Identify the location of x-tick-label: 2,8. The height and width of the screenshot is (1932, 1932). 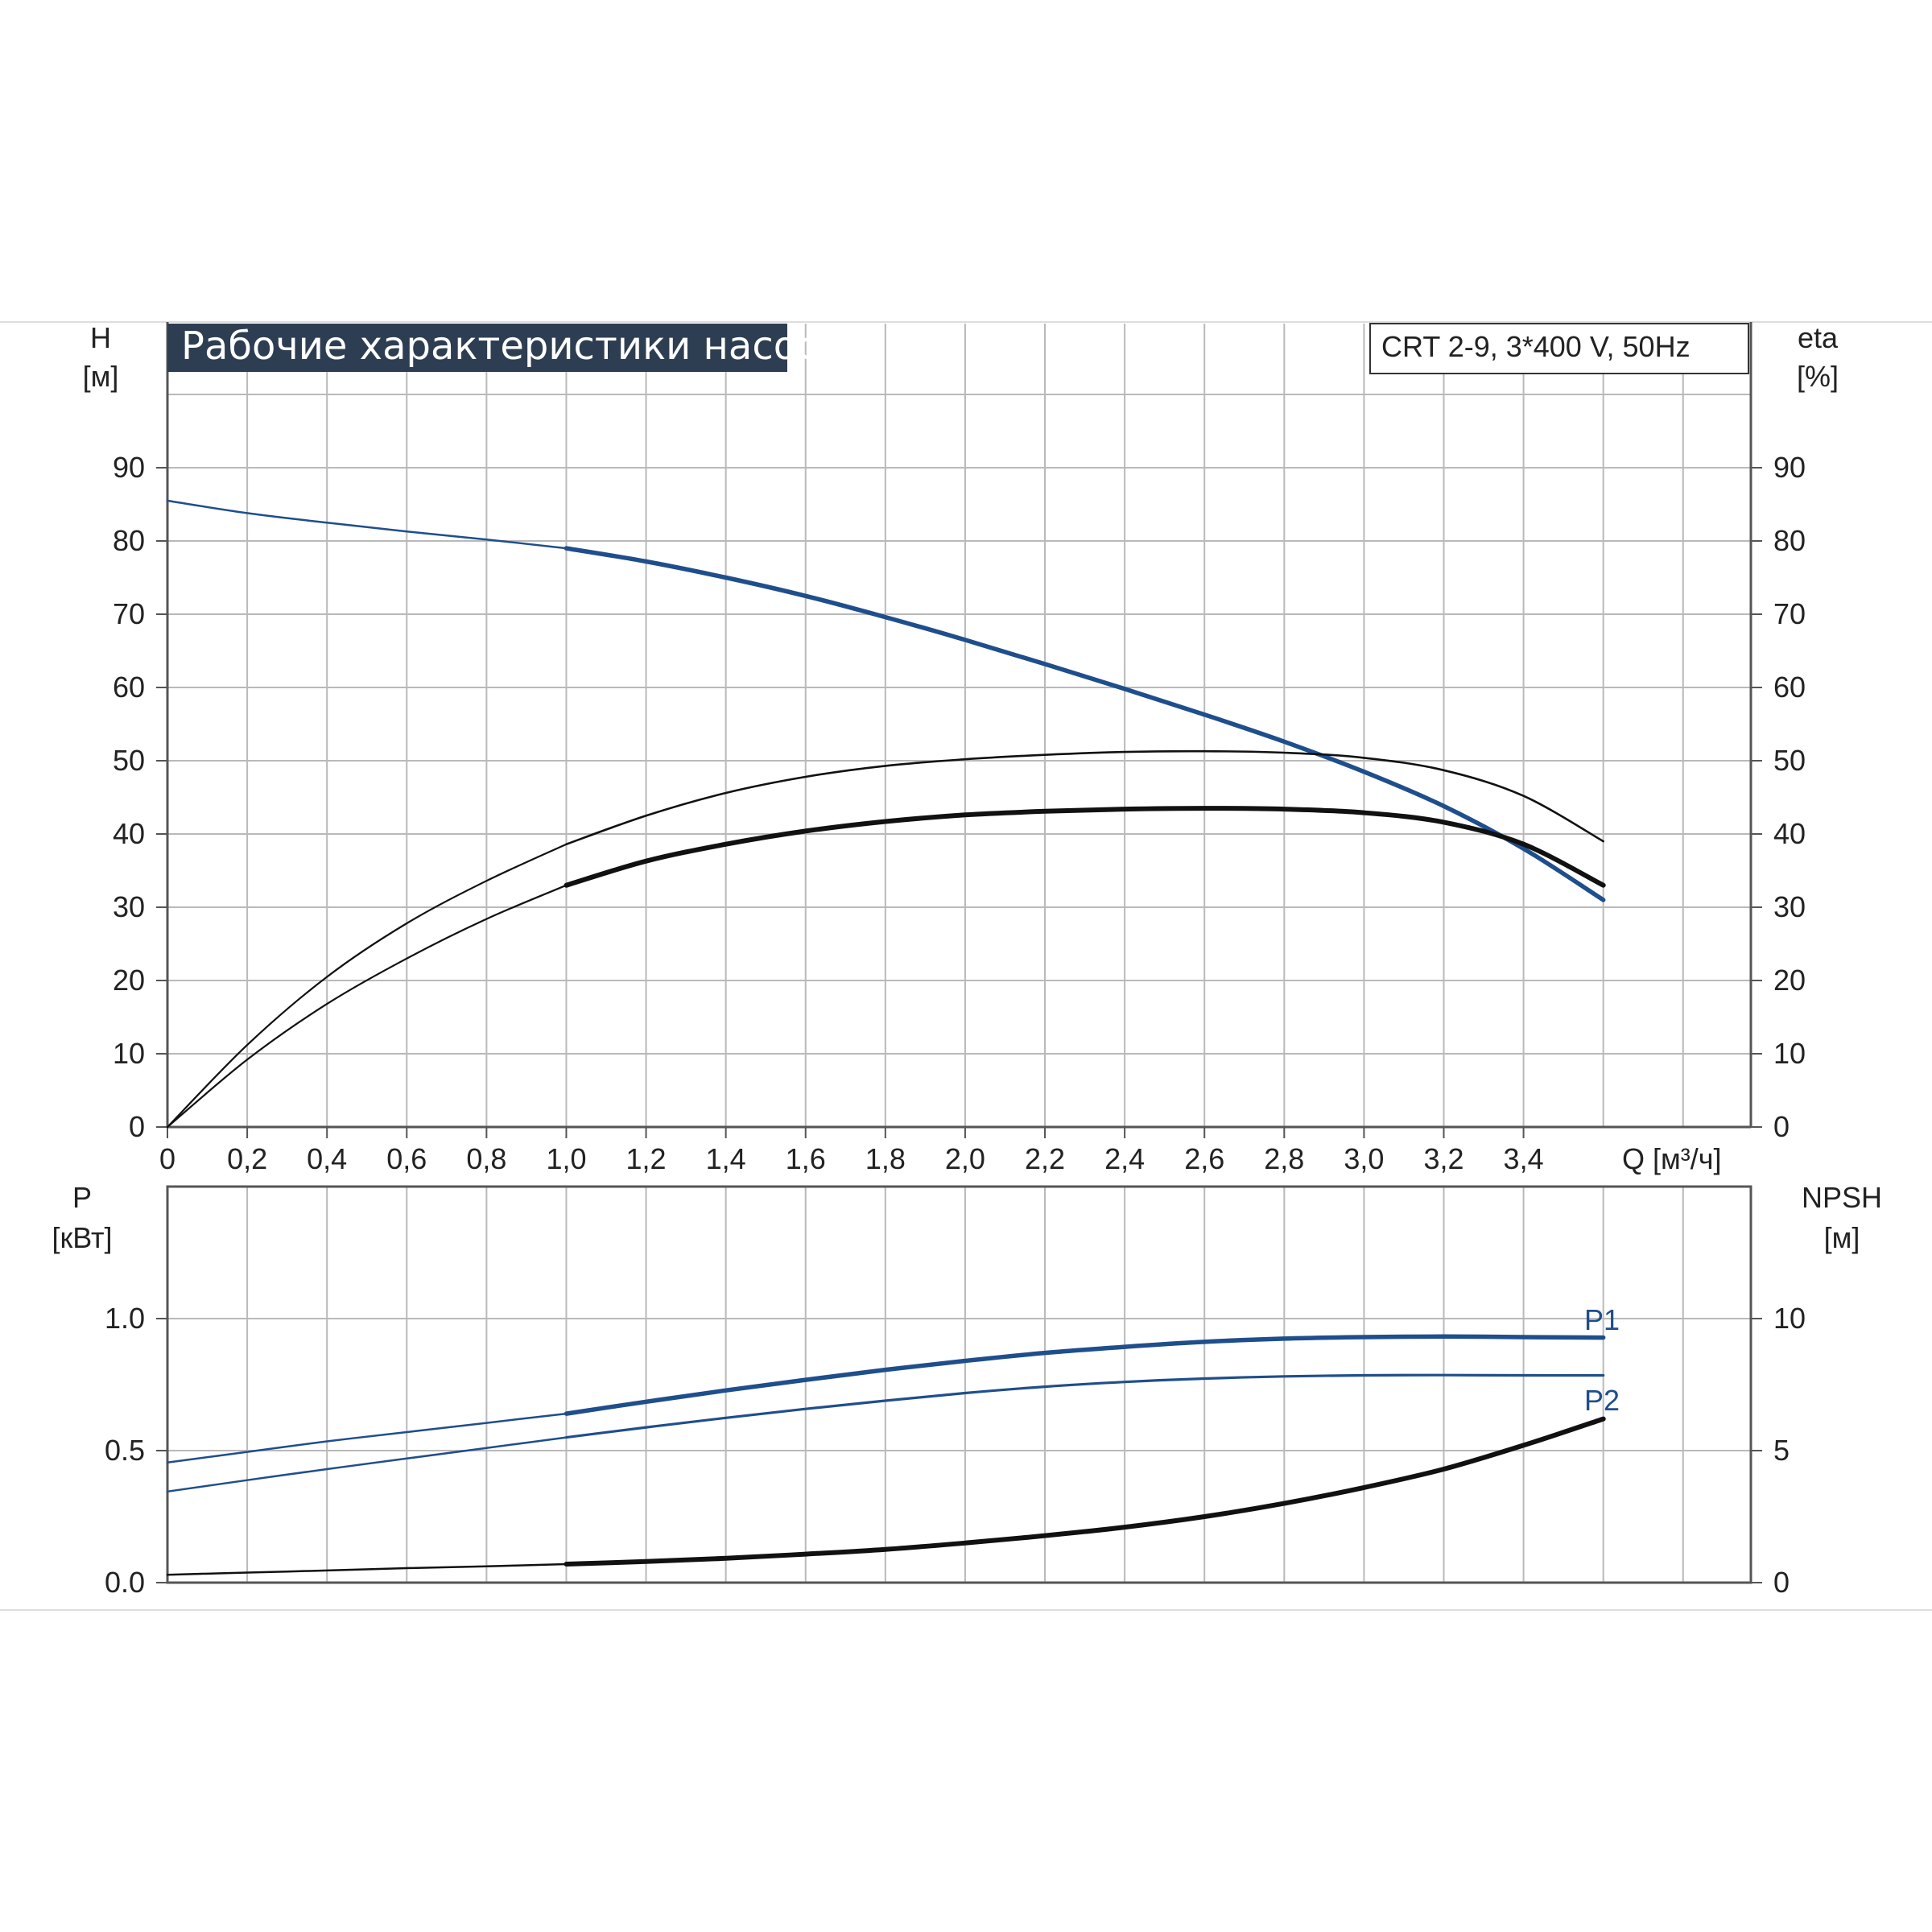
(1284, 1158).